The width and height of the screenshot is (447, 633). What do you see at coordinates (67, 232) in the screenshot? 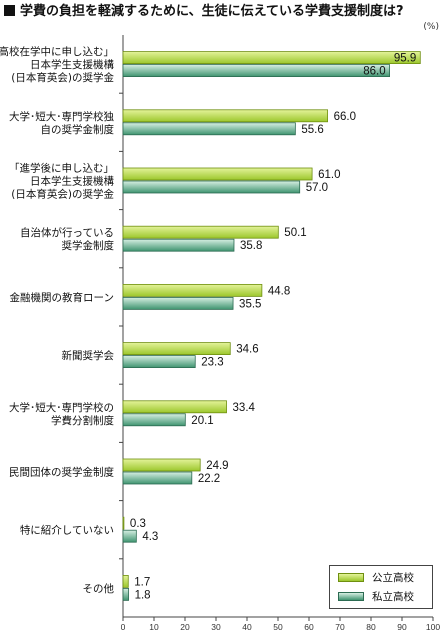
I see `category-label: 自治体が行っている` at bounding box center [67, 232].